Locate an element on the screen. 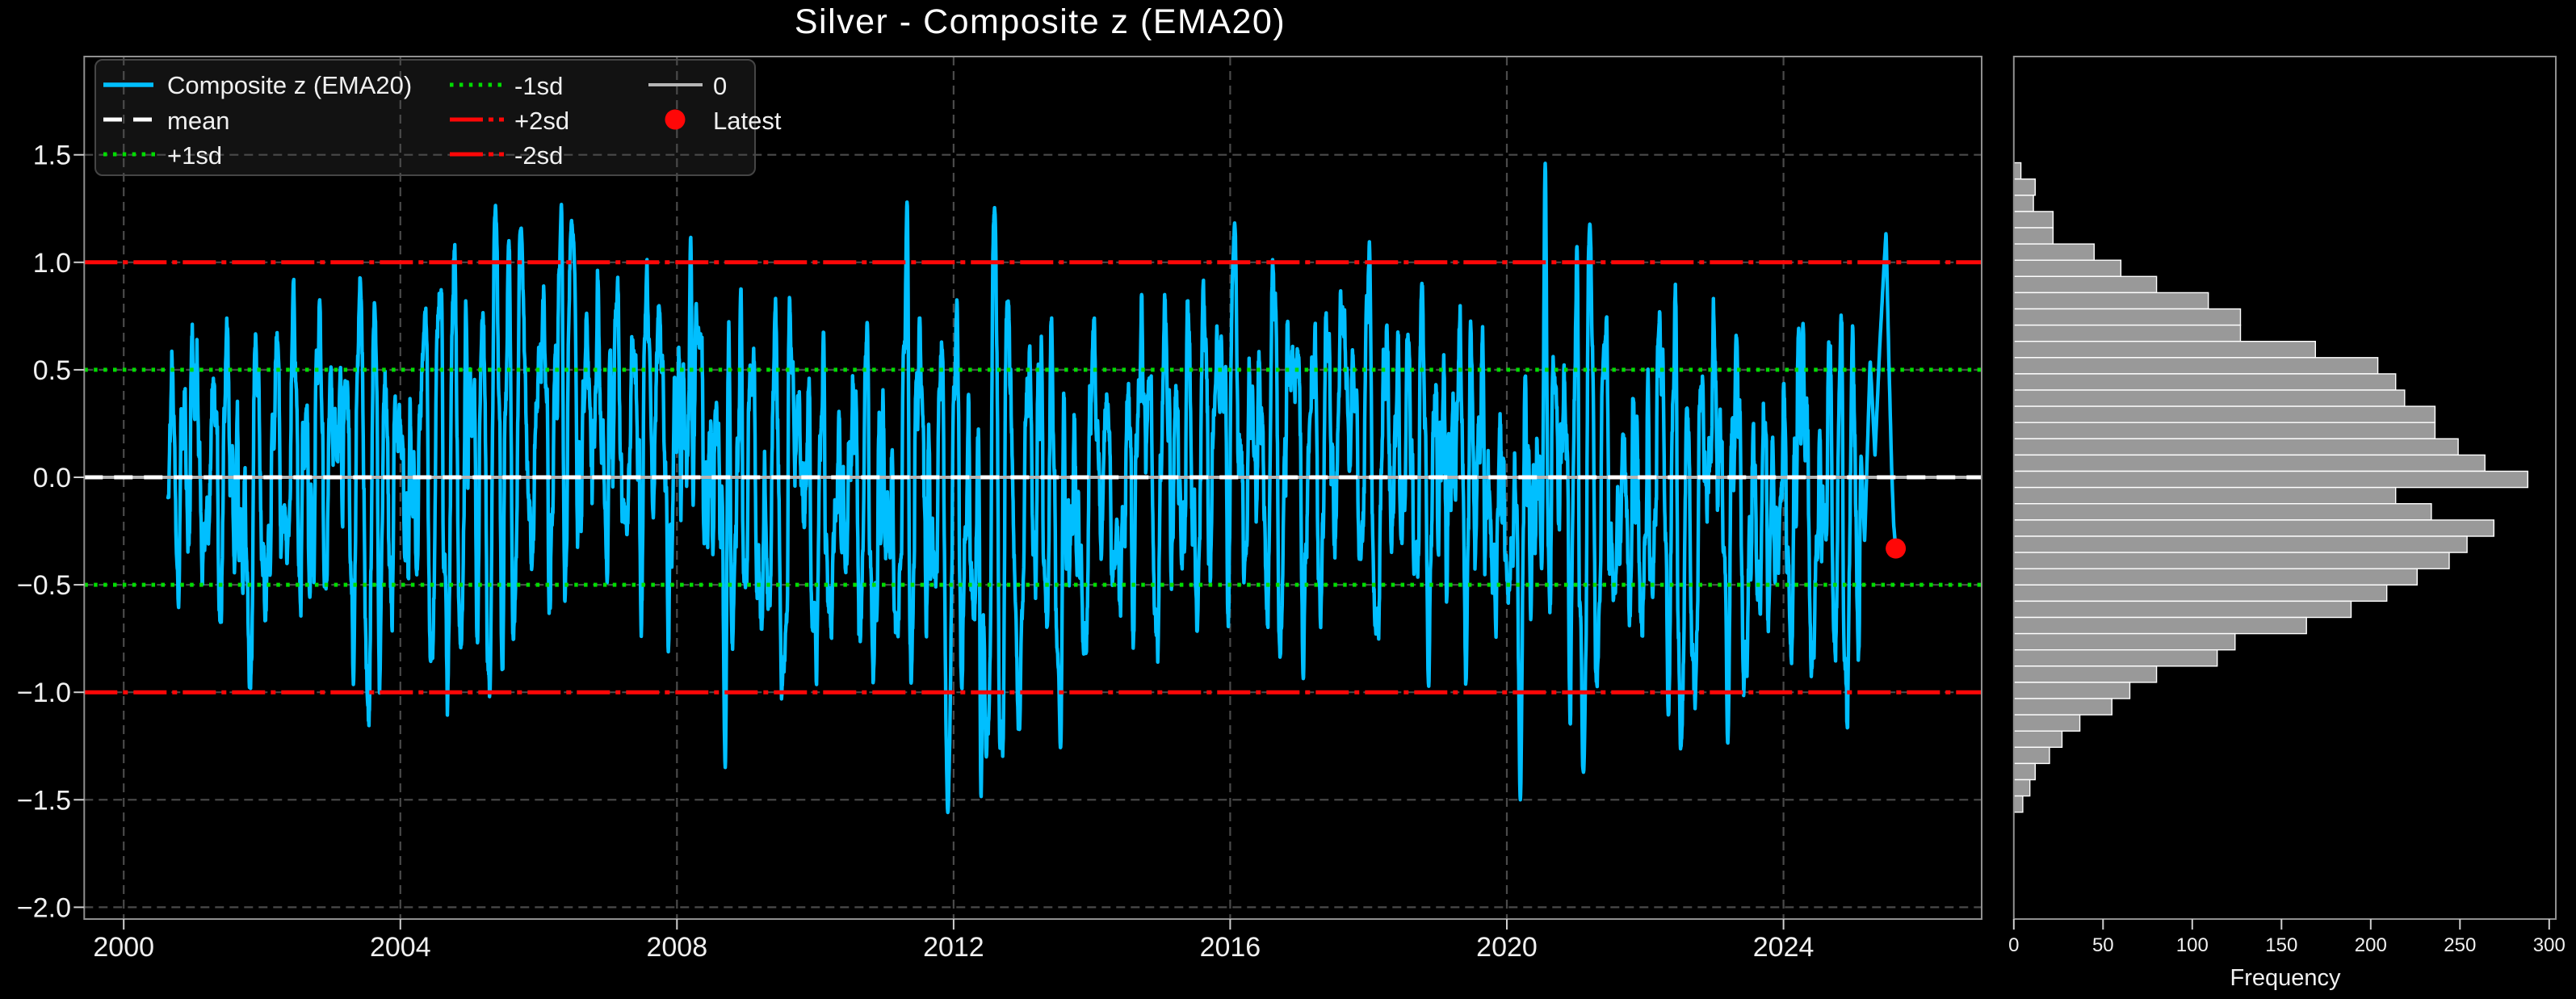 This screenshot has height=999, width=2576. svg-text: 300 is located at coordinates (2549, 945).